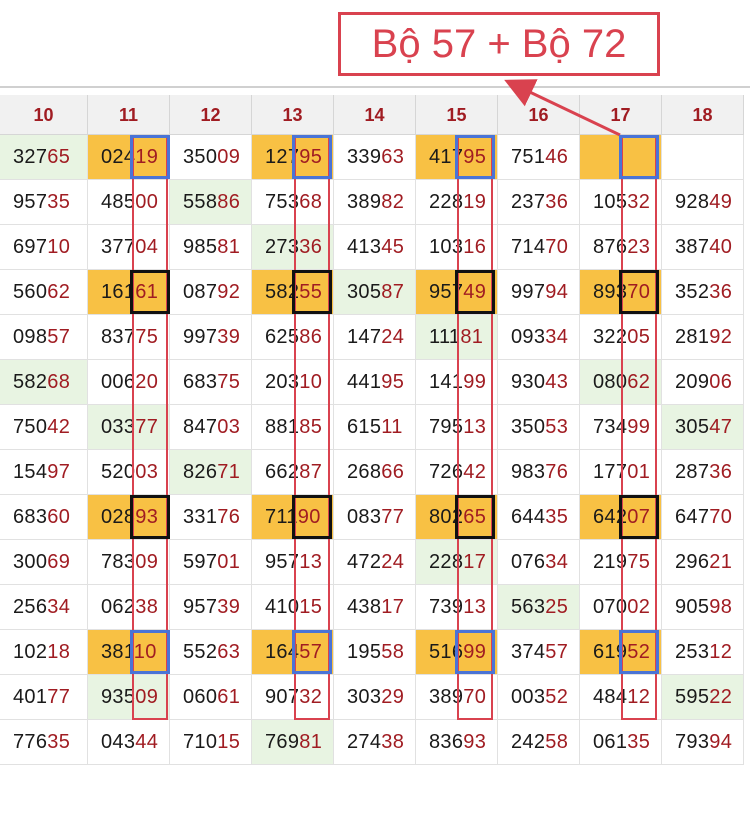 The height and width of the screenshot is (821, 750). I want to click on result-cell: 35053, so click(539, 427).